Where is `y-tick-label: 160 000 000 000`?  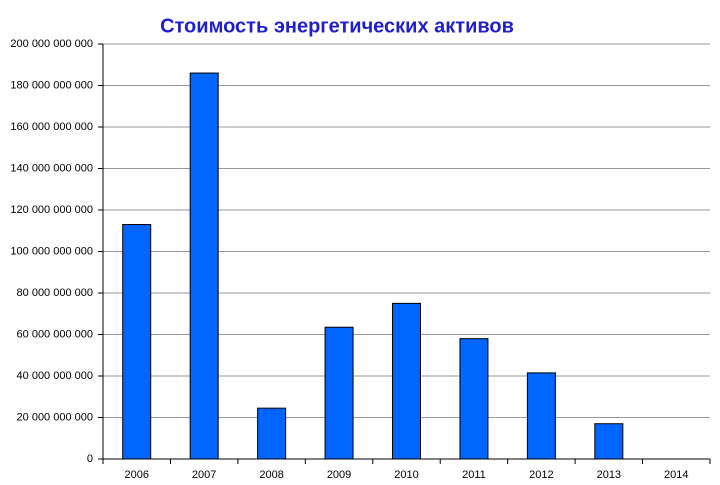 y-tick-label: 160 000 000 000 is located at coordinates (51, 127).